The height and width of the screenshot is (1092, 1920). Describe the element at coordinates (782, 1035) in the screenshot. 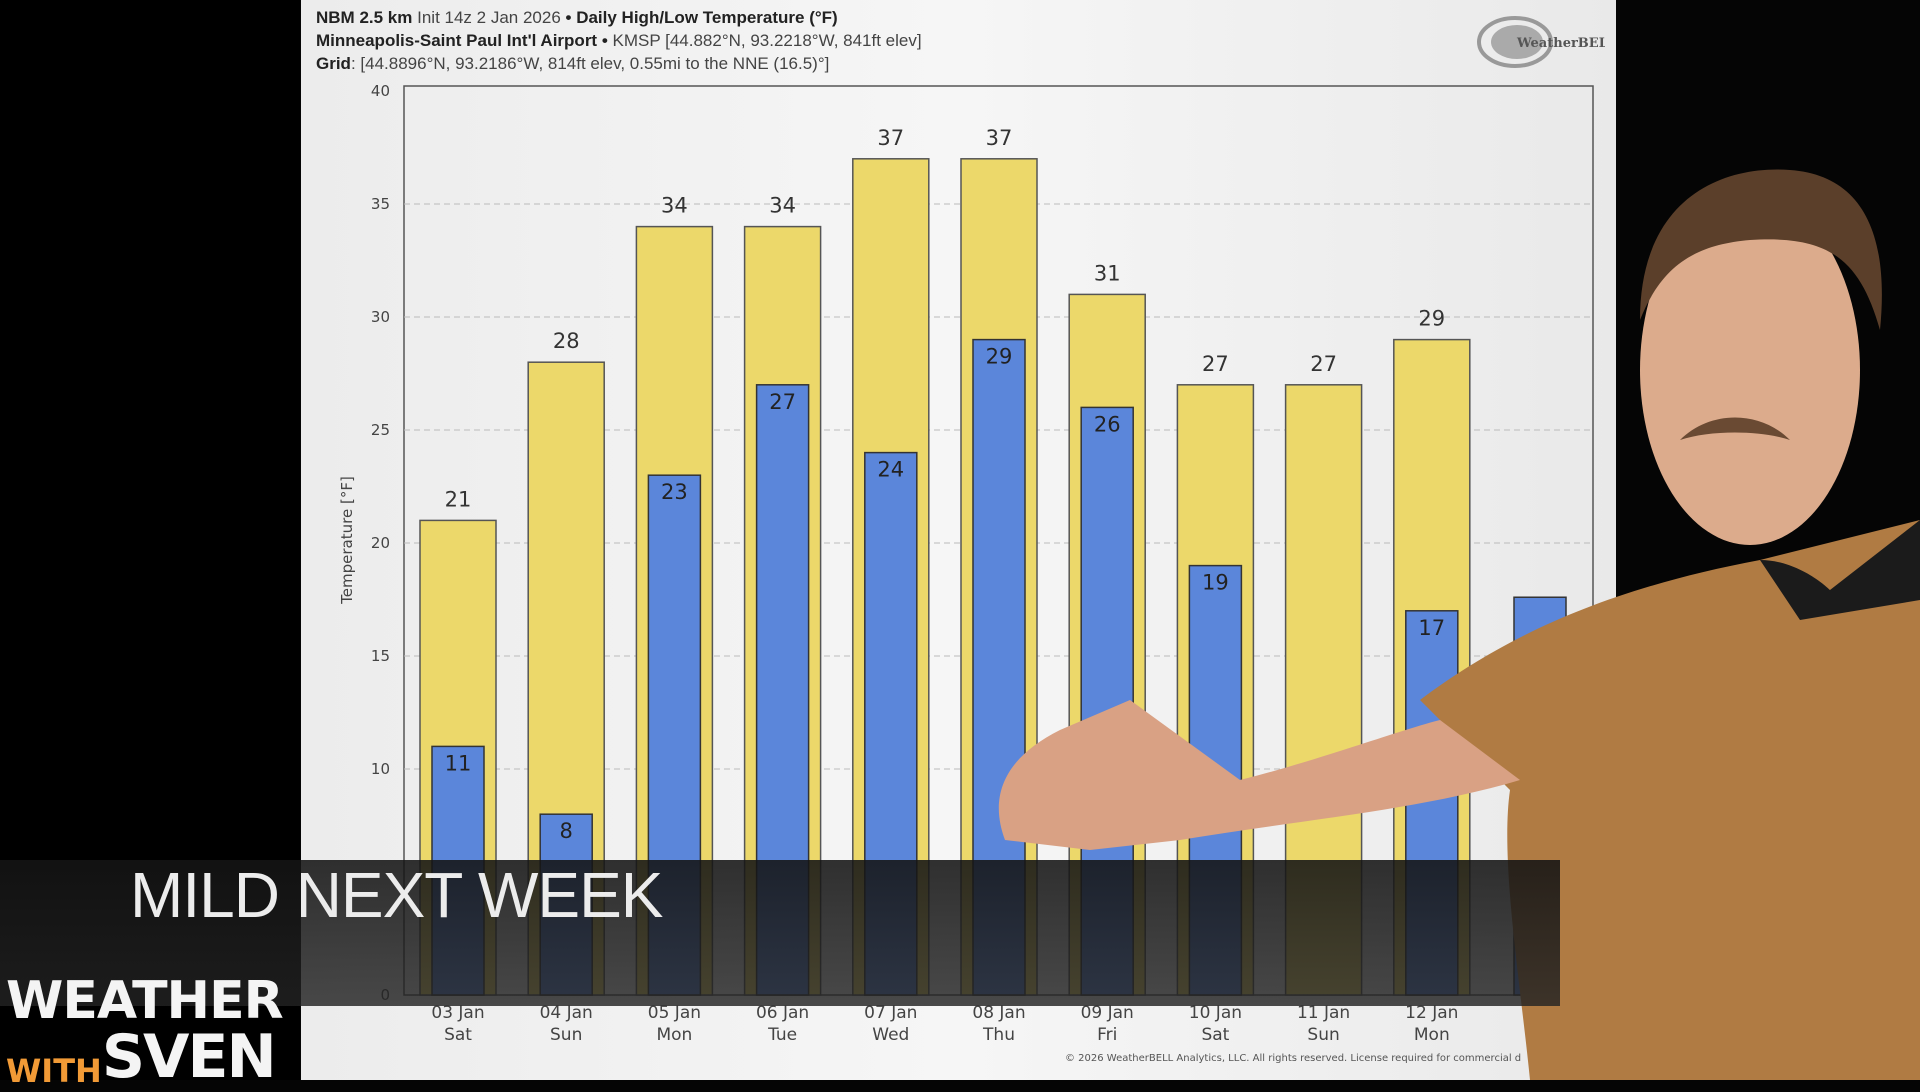

I see `x-tick-weekday: Tue` at that location.